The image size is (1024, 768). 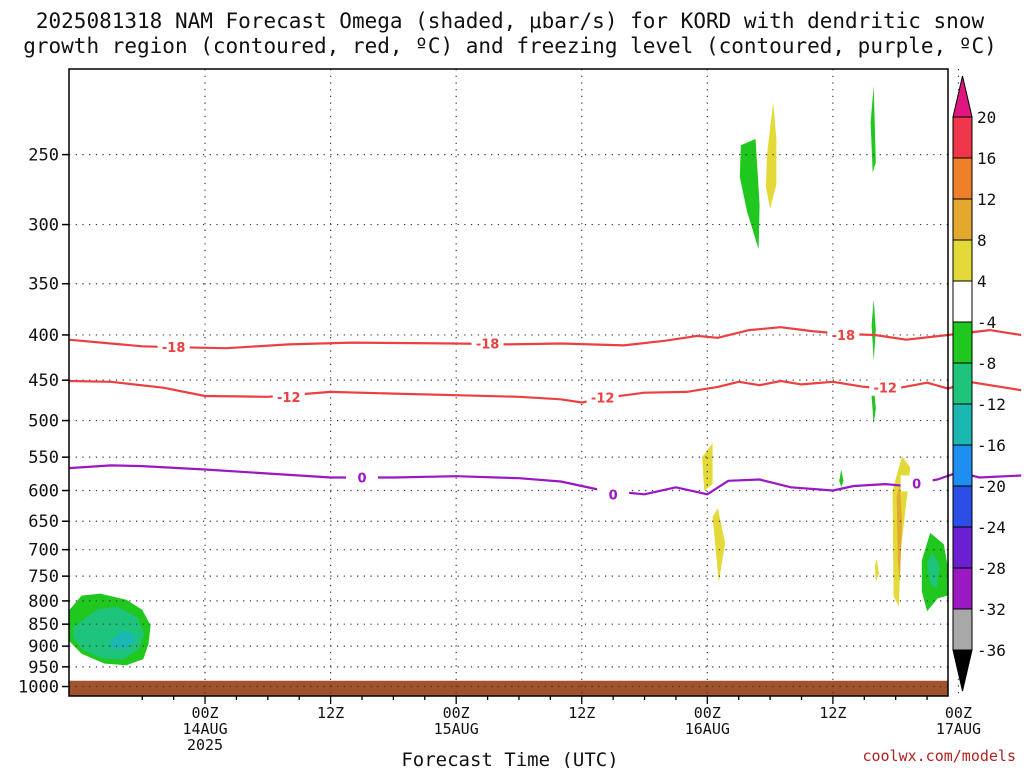 I want to click on y-tick-label: 800, so click(x=43, y=602).